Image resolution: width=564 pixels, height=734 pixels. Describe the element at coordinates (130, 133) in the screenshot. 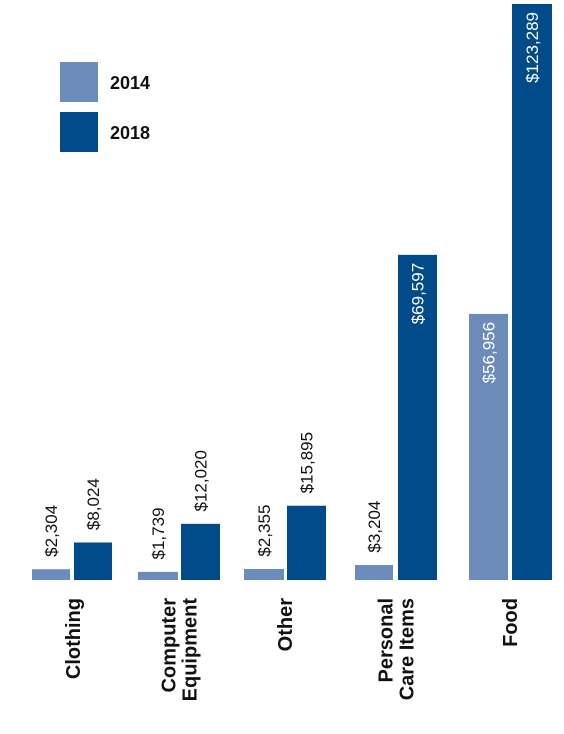

I see `legend-label-2018: 2018` at that location.